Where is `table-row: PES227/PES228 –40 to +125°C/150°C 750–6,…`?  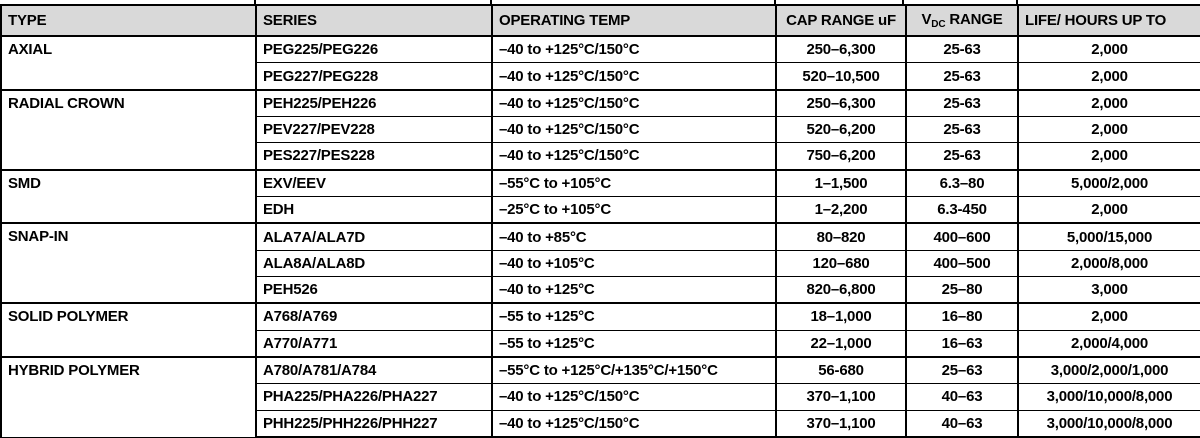 table-row: PES227/PES228 –40 to +125°C/150°C 750–6,… is located at coordinates (600, 156).